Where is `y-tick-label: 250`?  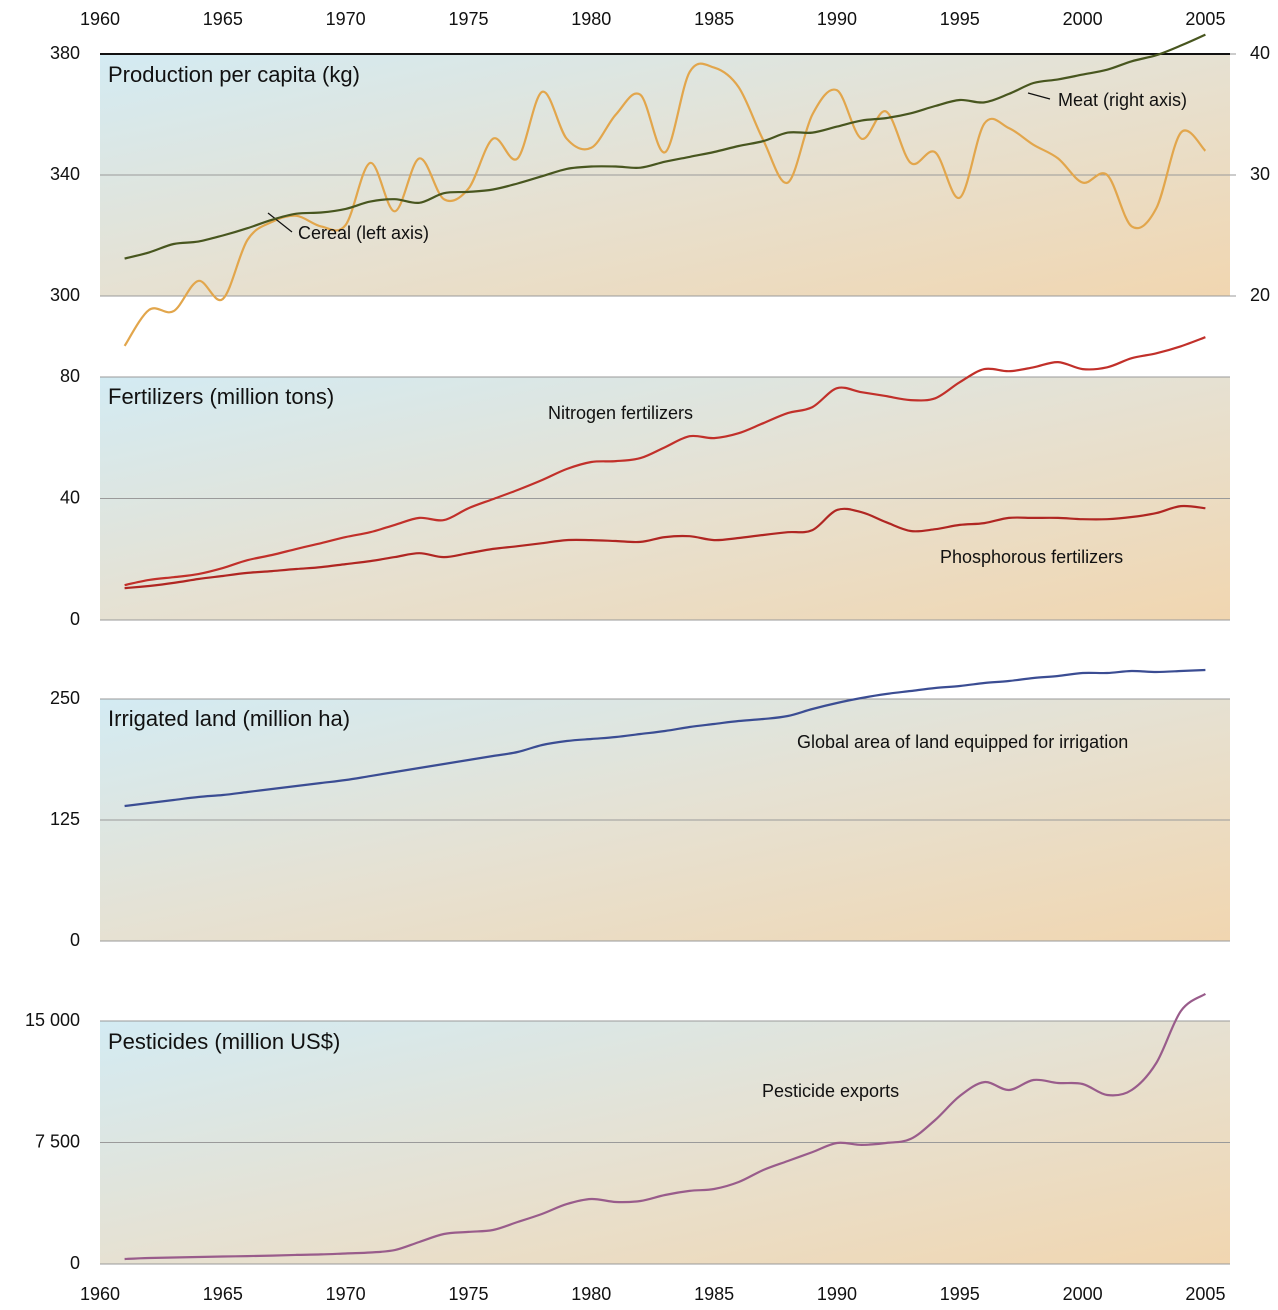 y-tick-label: 250 is located at coordinates (65, 698).